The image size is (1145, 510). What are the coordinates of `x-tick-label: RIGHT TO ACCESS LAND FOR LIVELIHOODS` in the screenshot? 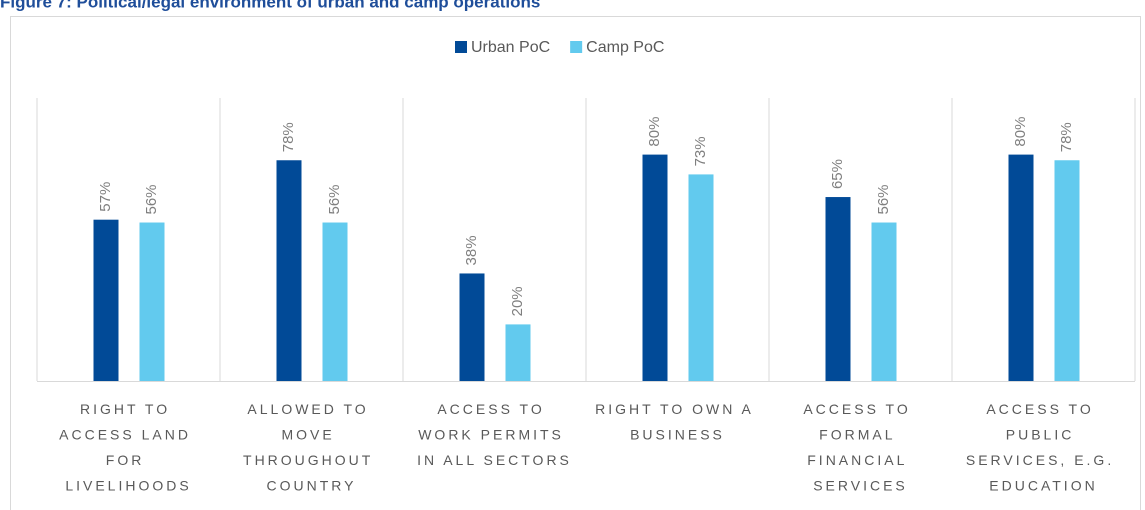 It's located at (128, 447).